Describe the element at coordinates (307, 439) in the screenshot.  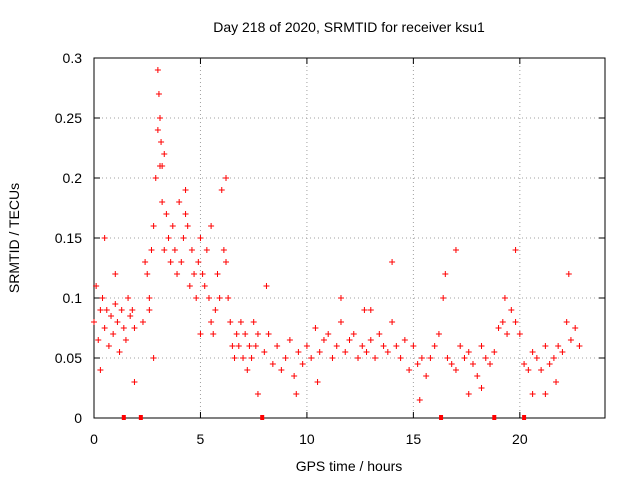
I see `x-tick-label: 10` at that location.